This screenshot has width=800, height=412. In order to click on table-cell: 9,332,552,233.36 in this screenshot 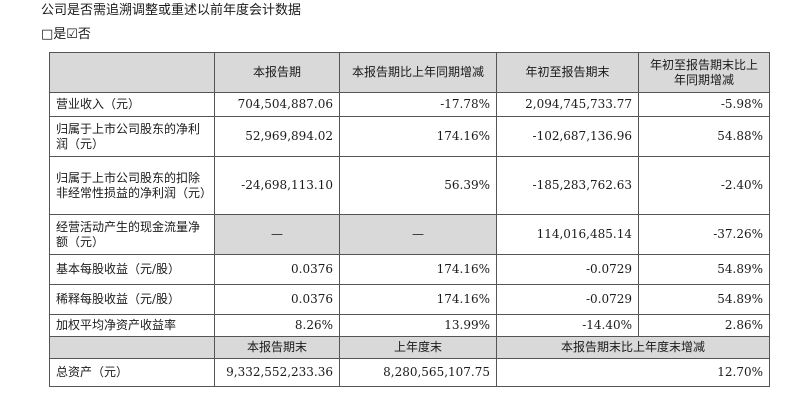, I will do `click(277, 372)`.